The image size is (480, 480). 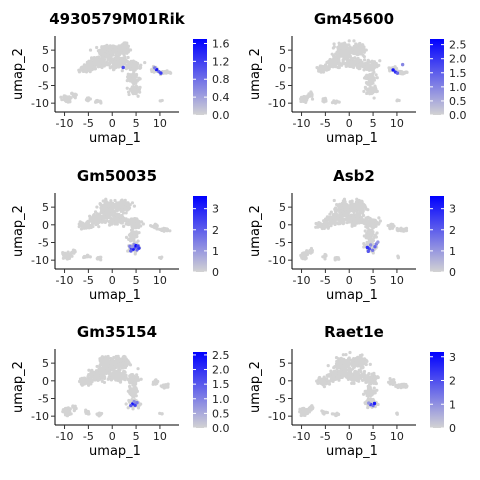 What do you see at coordinates (452, 230) in the screenshot?
I see `colorbar-tick-label: 2` at bounding box center [452, 230].